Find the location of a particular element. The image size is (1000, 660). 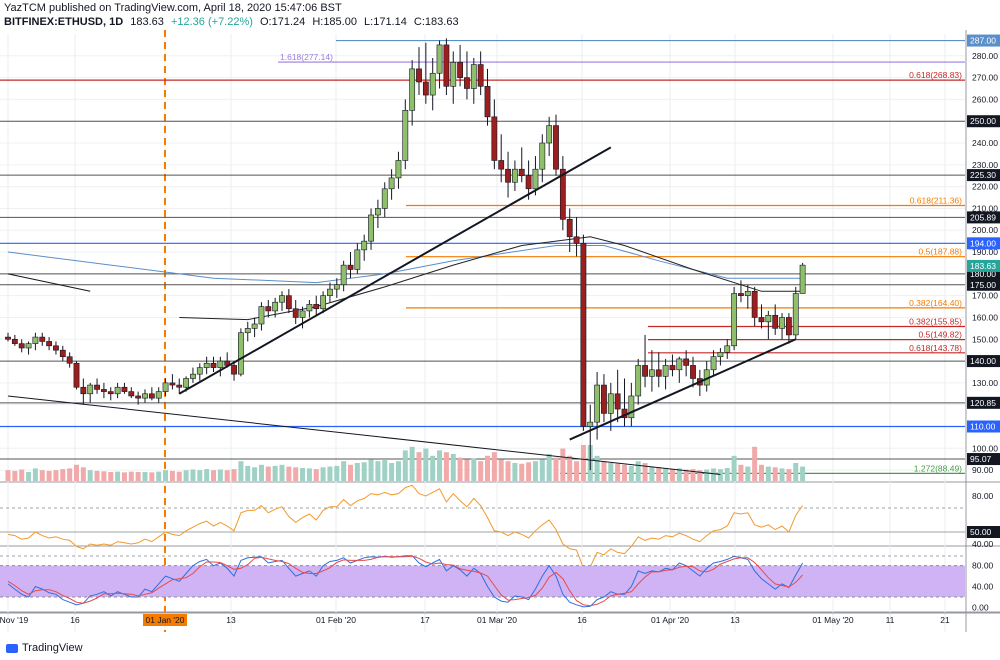

fib-level-label: 0.618(211.36) is located at coordinates (936, 200).